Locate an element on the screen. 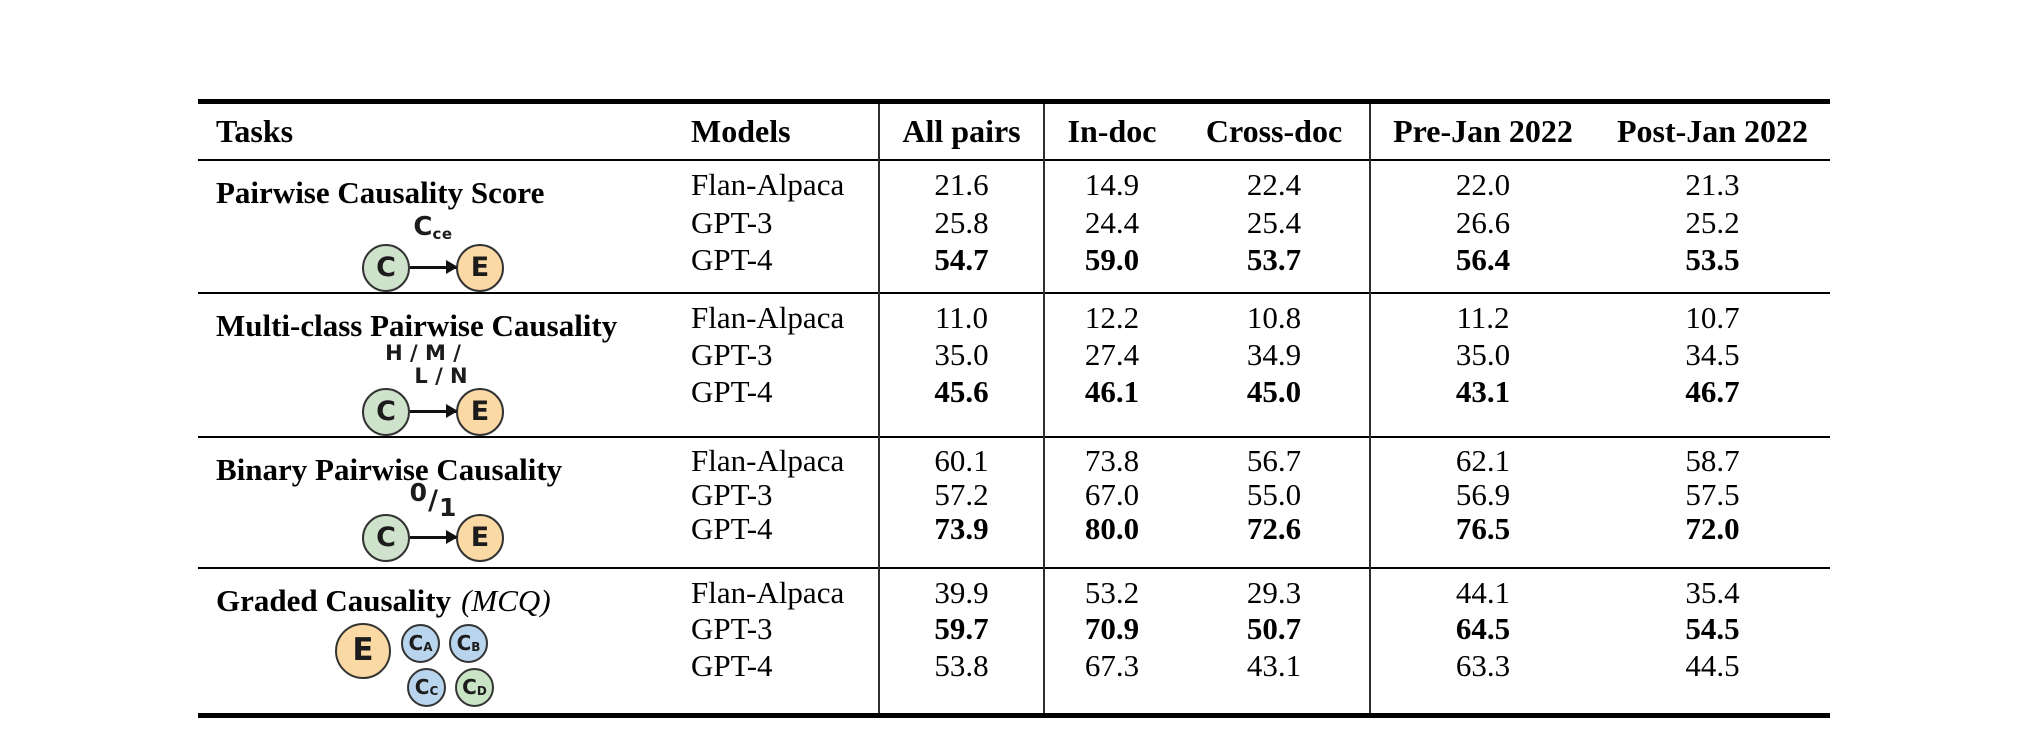 The width and height of the screenshot is (2042, 752). column-header-tasks: Tasks is located at coordinates (255, 131).